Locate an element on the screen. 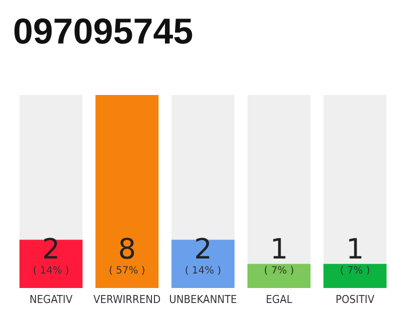  chart-title: 097095745 is located at coordinates (103, 31).